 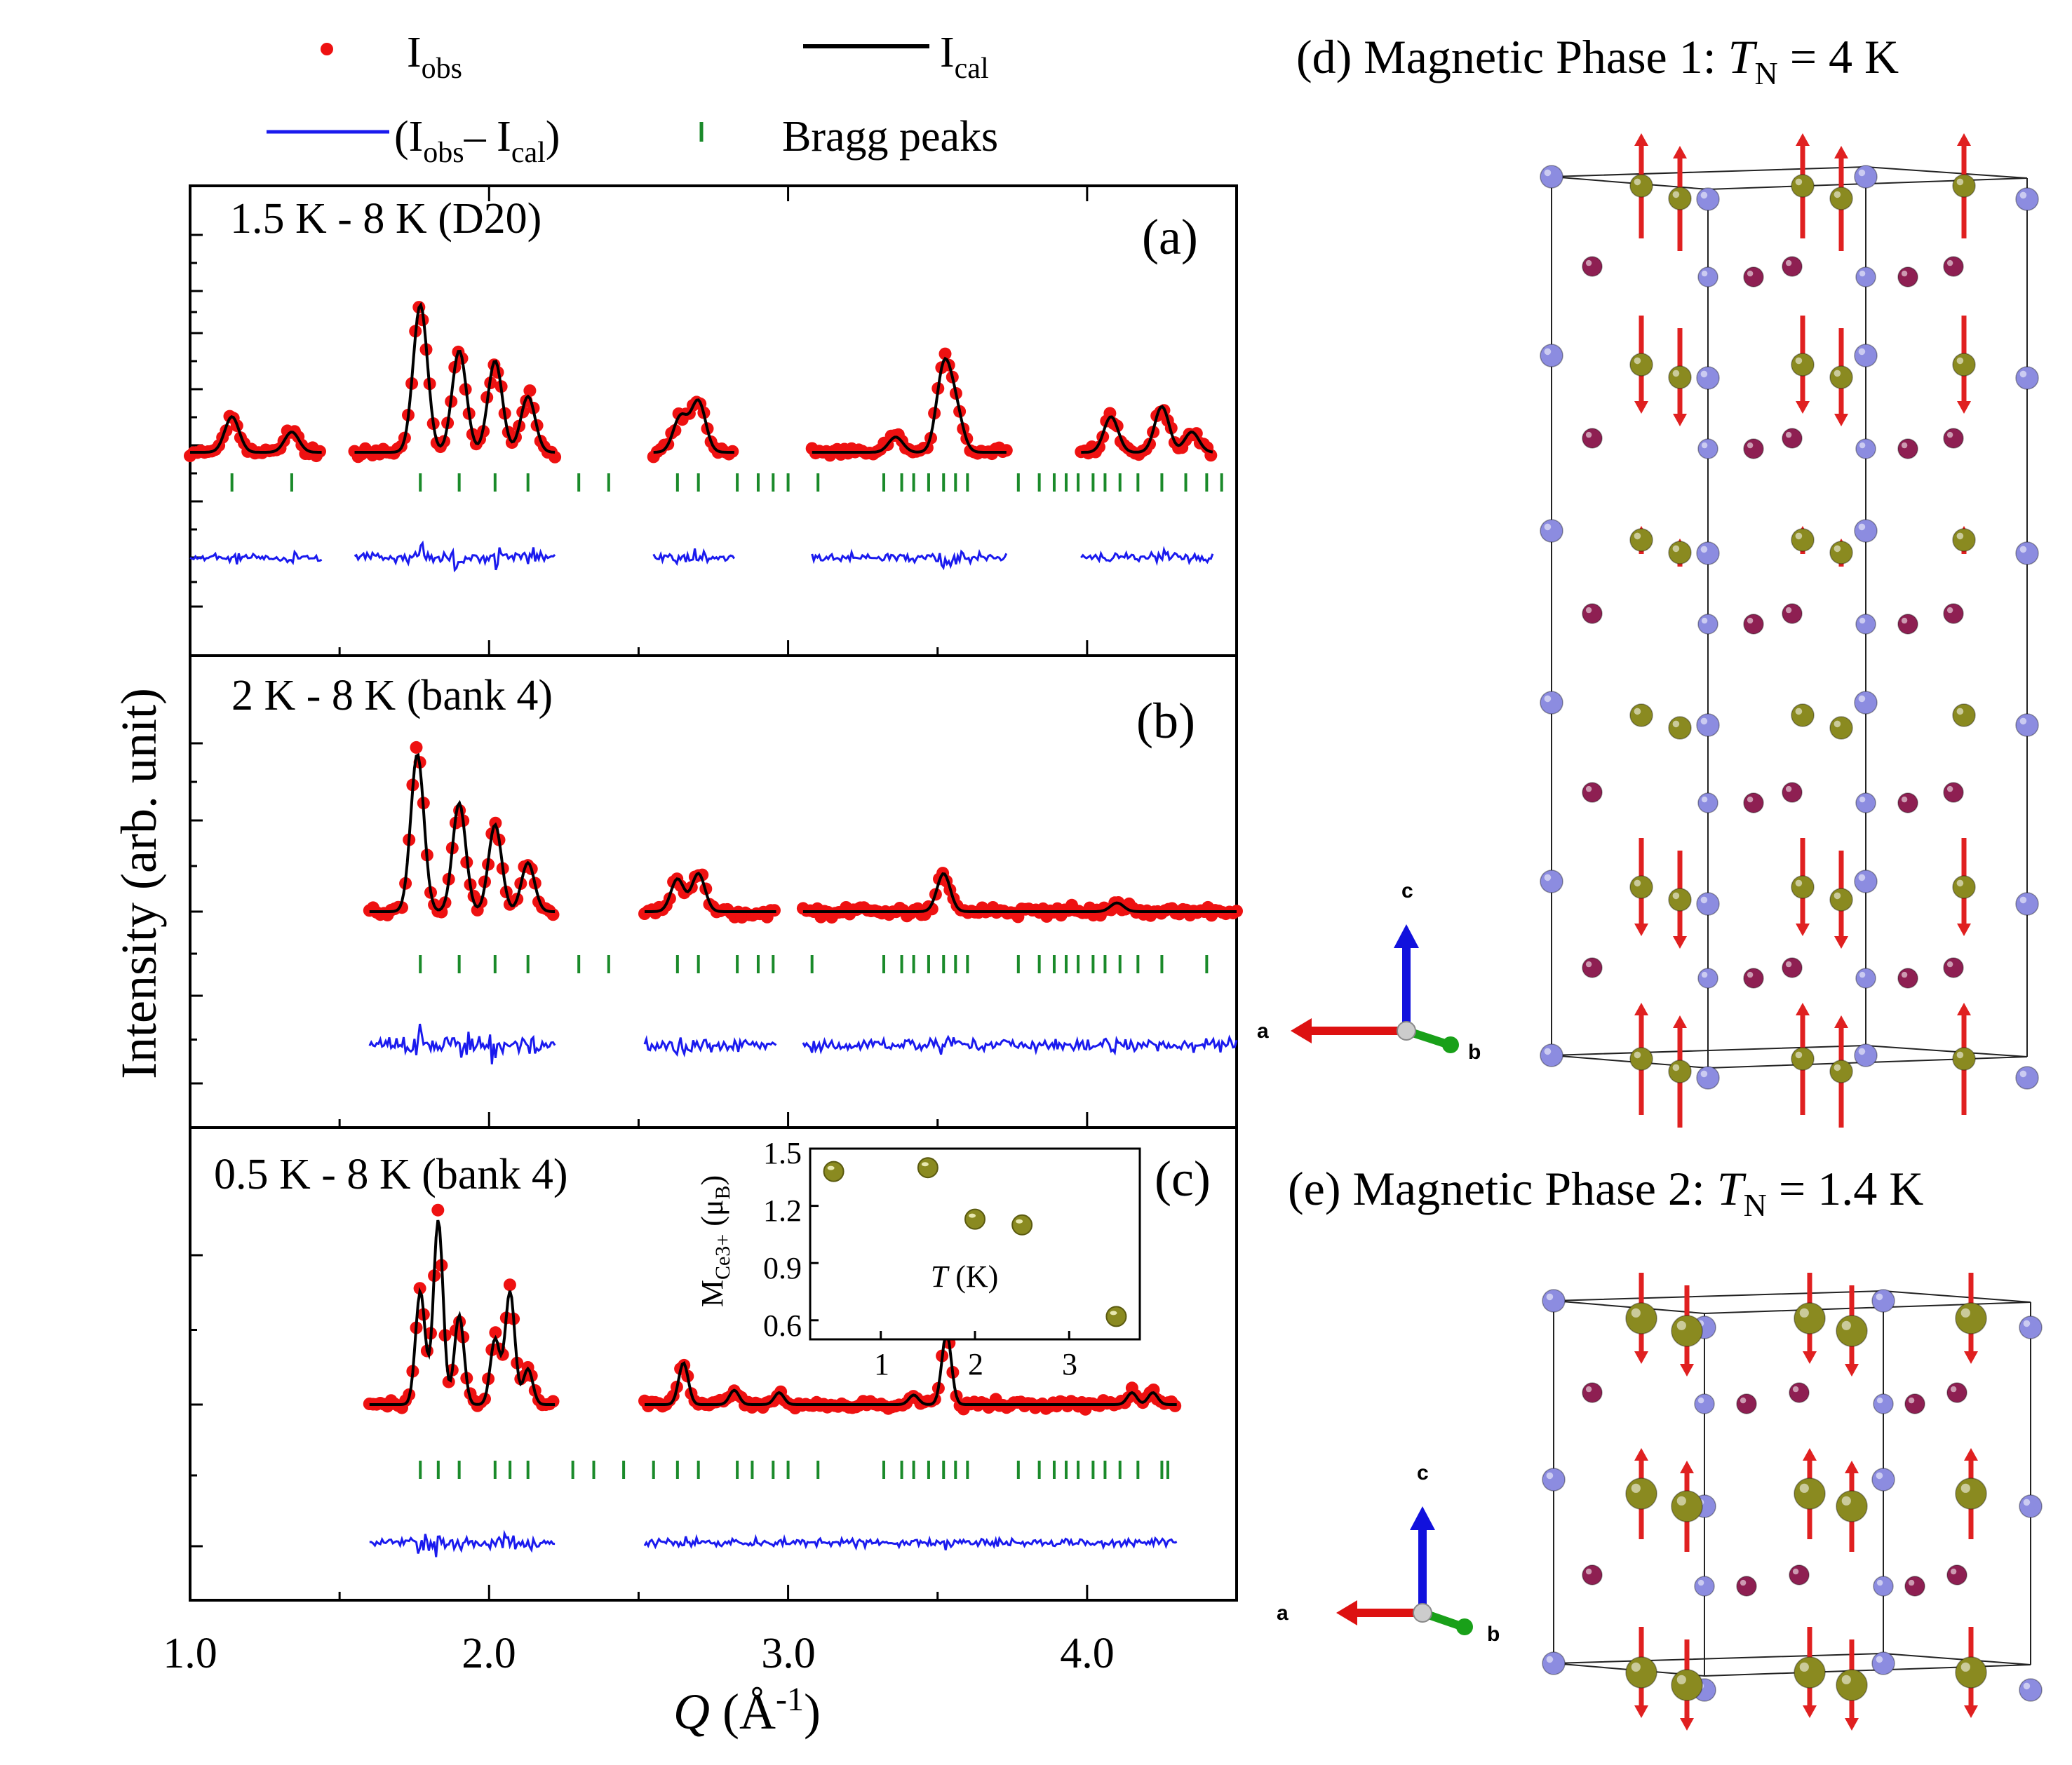 What do you see at coordinates (788, 1654) in the screenshot?
I see `x-tick-label: 3.0` at bounding box center [788, 1654].